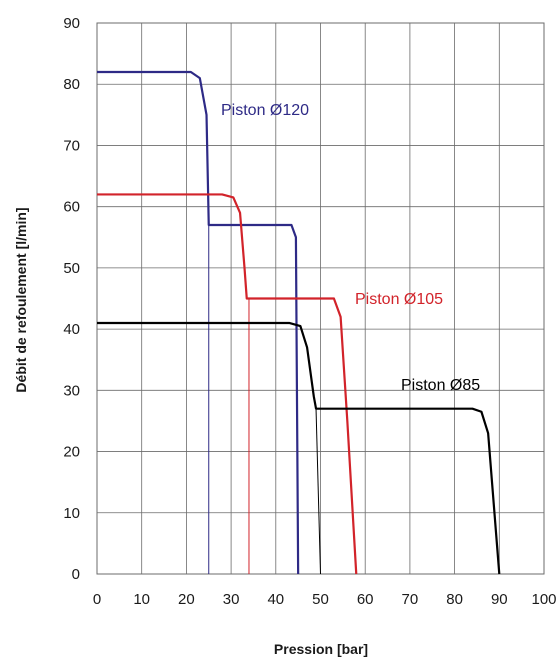 The width and height of the screenshot is (560, 658). What do you see at coordinates (321, 649) in the screenshot?
I see `x-axis-label: Pression [bar]` at bounding box center [321, 649].